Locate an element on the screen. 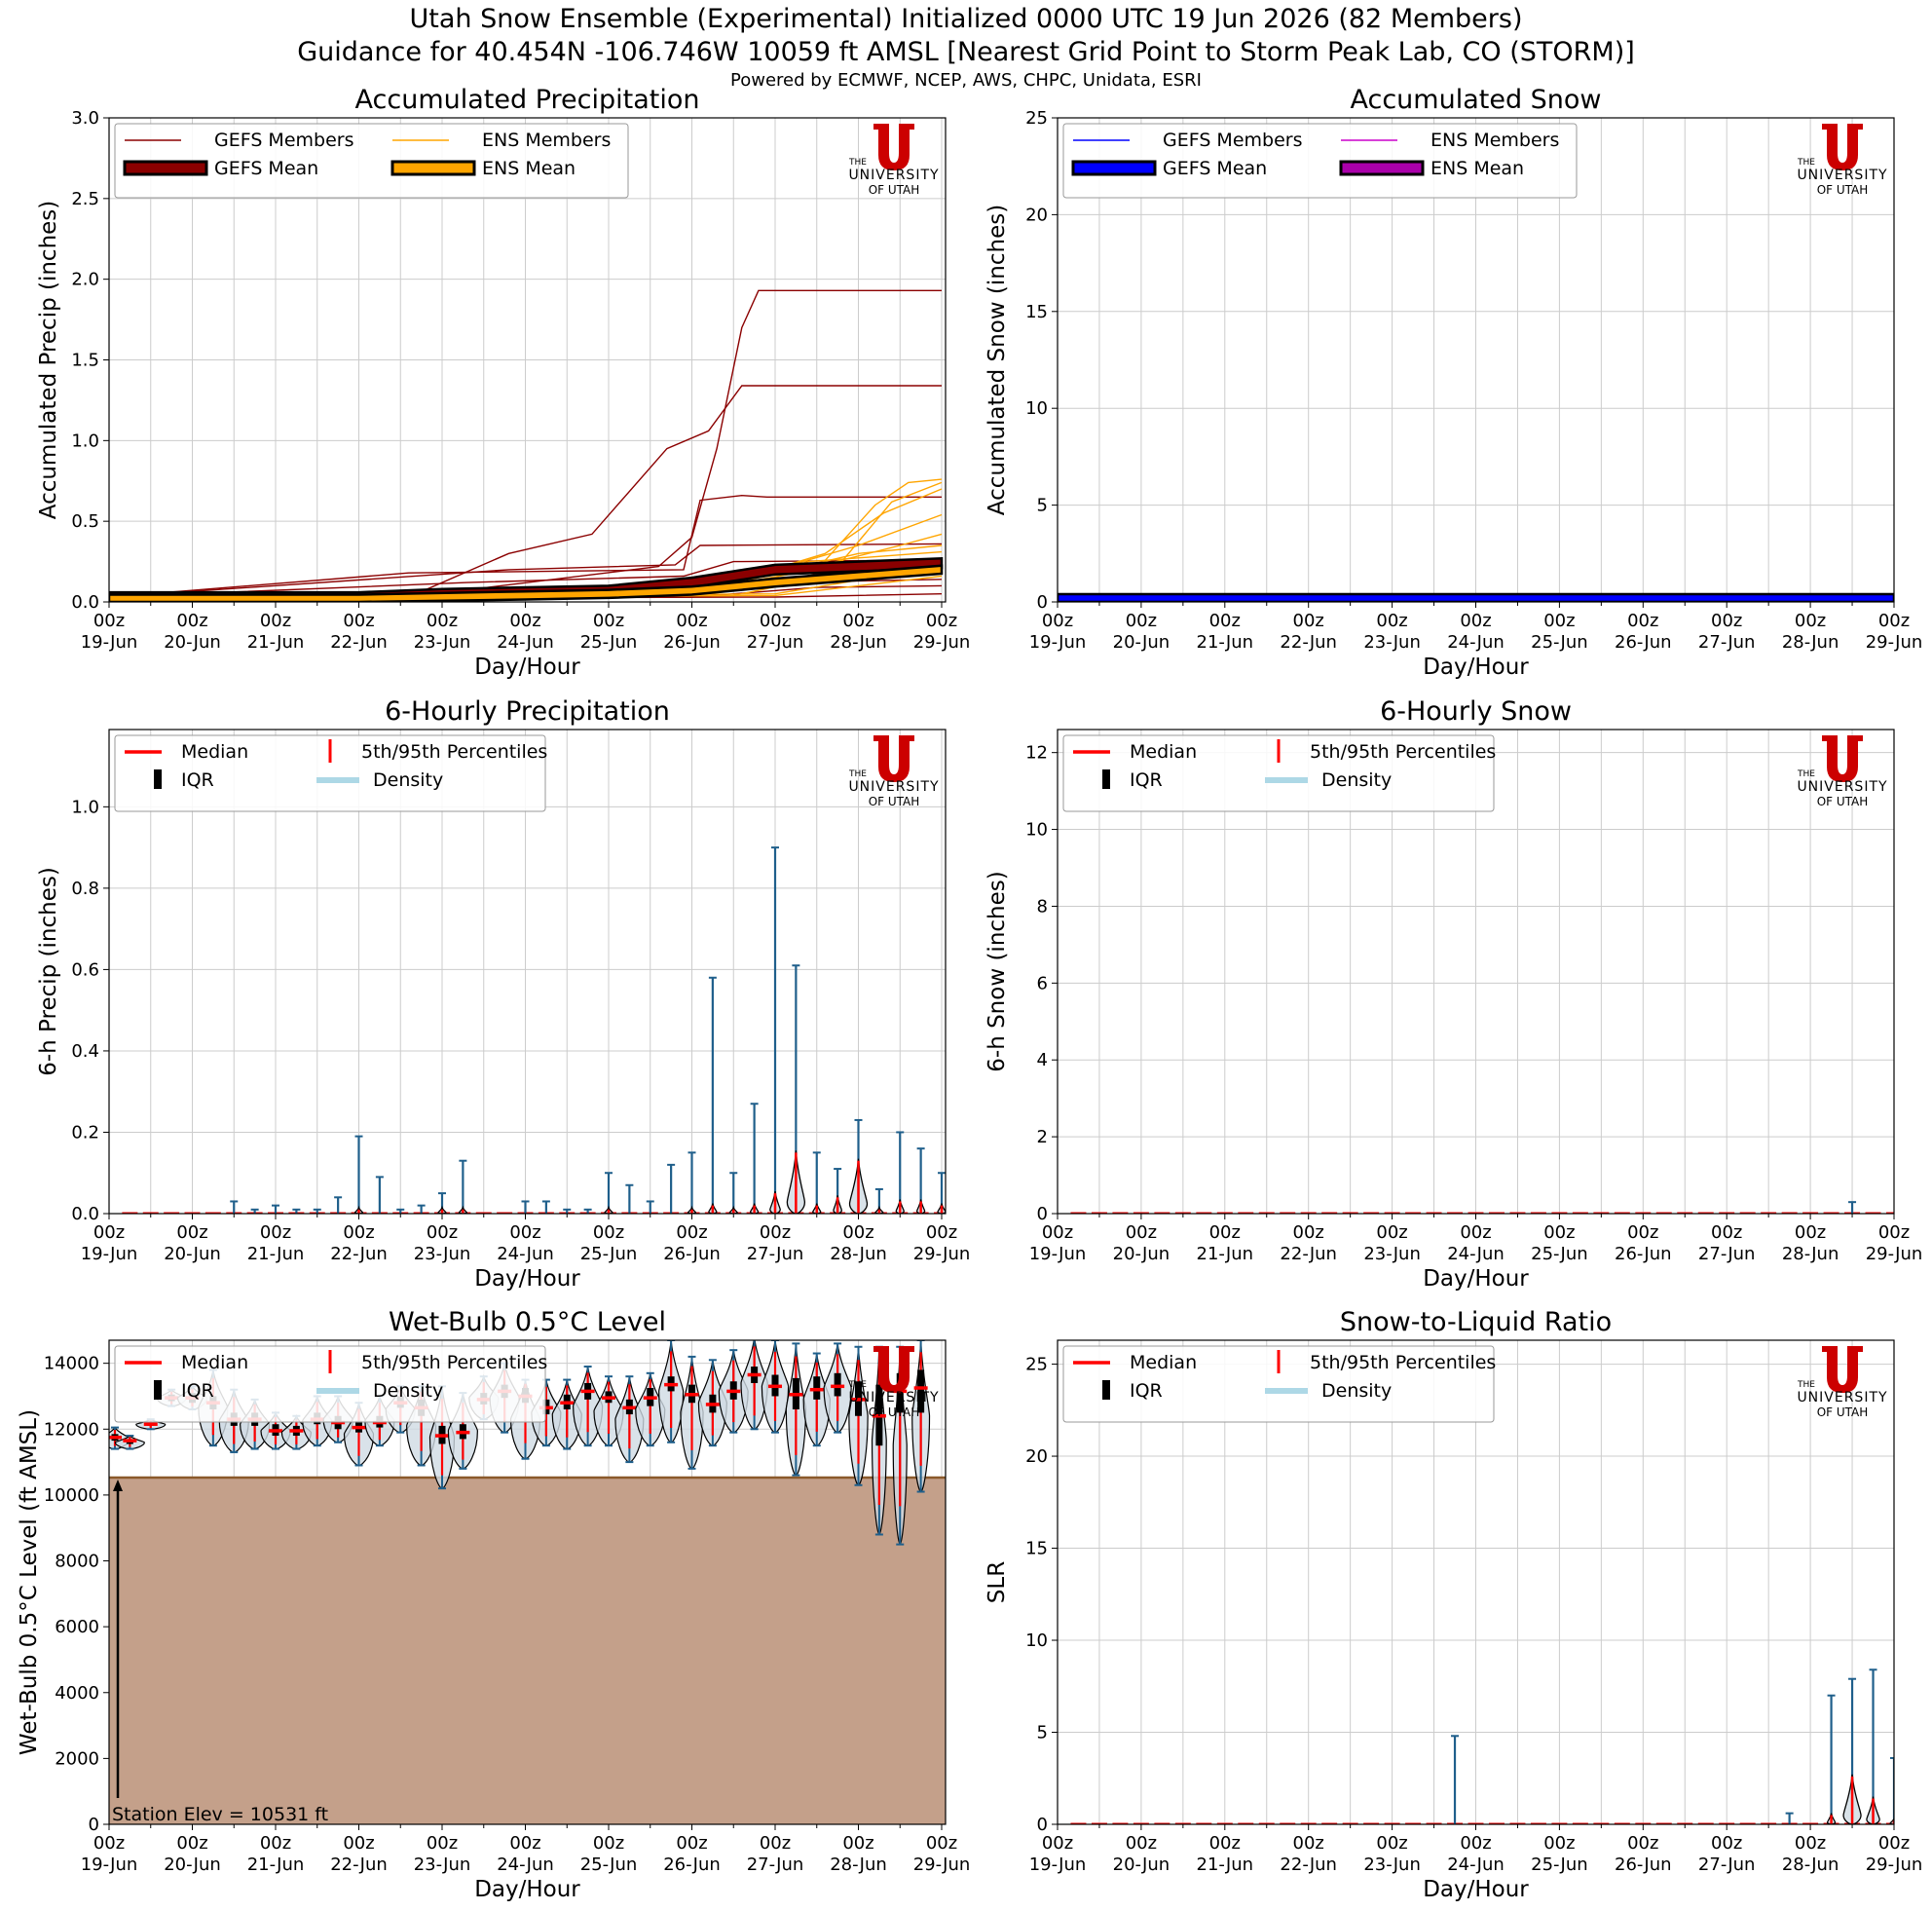 The image size is (1932, 1911). plot-area: Station Elev = 10531 ft is located at coordinates (528, 1582).